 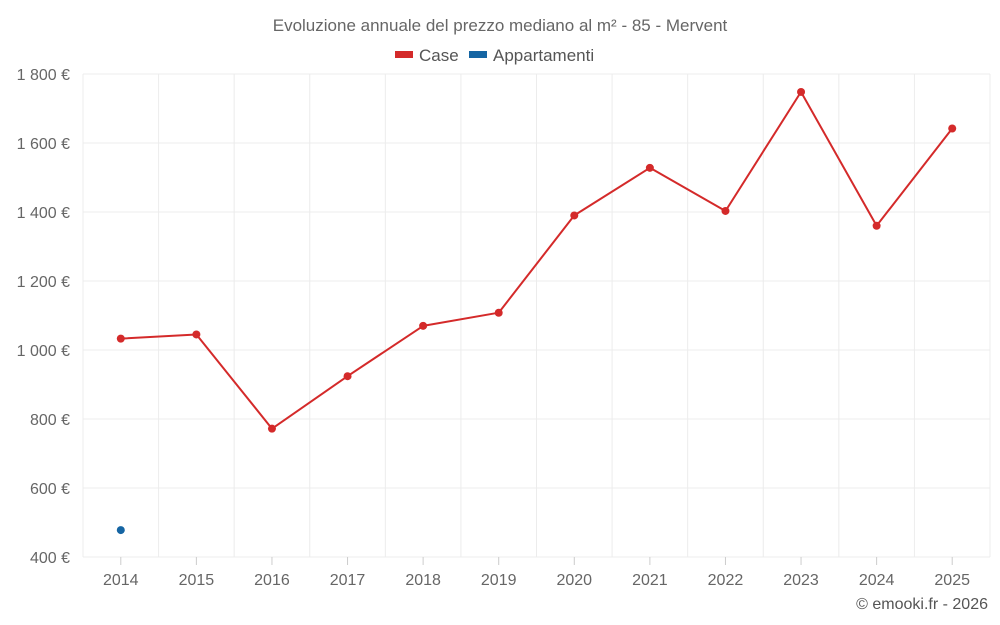 I want to click on credit-text: © emooki.fr - 2026, so click(x=922, y=604).